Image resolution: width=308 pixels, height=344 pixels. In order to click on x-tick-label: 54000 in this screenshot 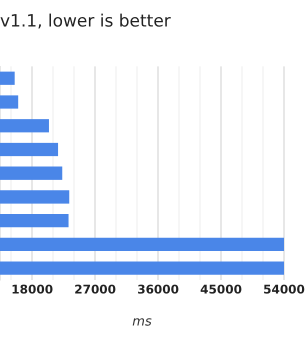, I will do `click(284, 289)`.